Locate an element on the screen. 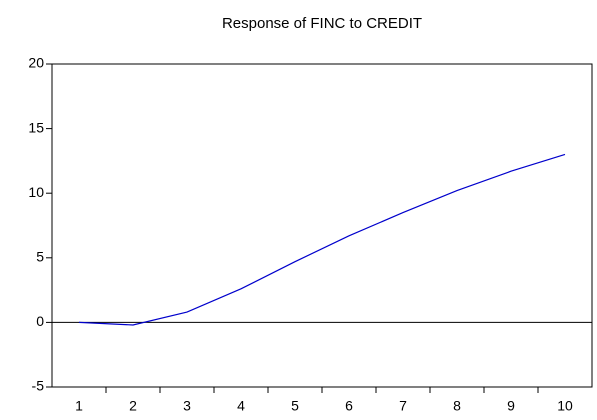  chart-title: Response of FINC to CREDIT is located at coordinates (322, 23).